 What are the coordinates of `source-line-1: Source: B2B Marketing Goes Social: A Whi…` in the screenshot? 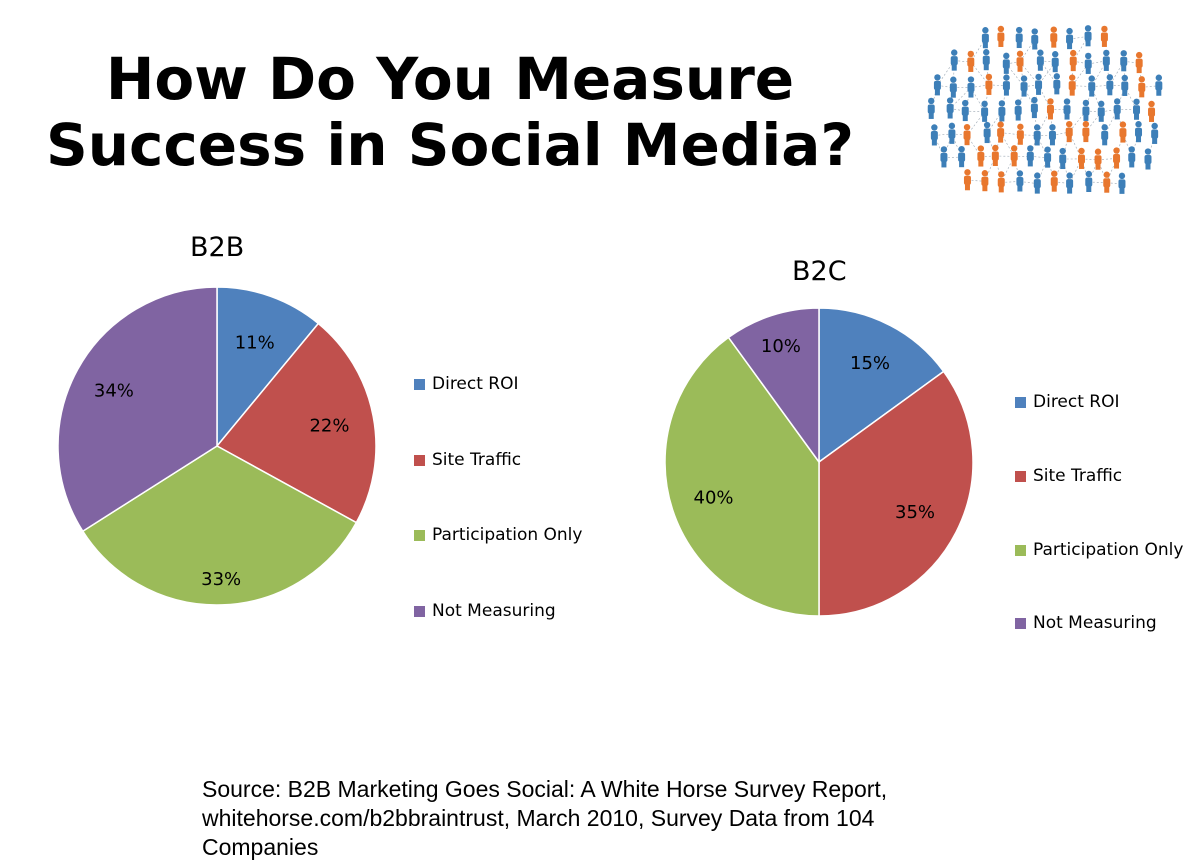 It's located at (545, 789).